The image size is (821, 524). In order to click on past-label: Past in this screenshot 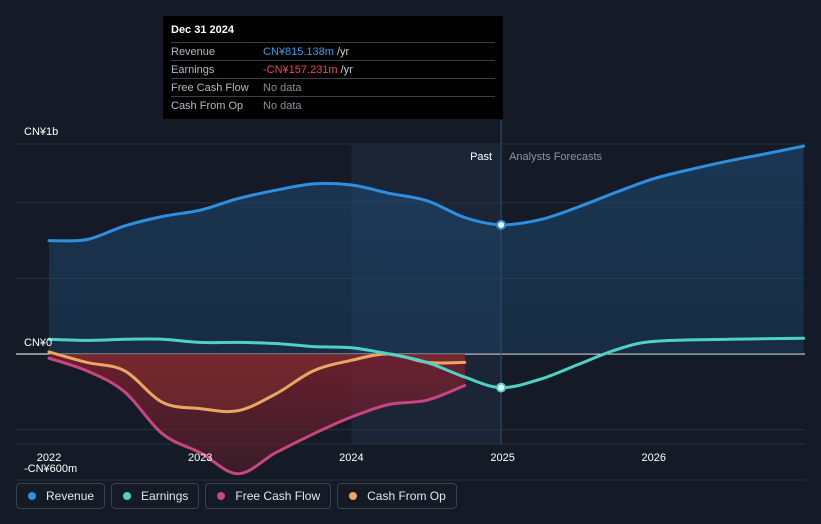, I will do `click(481, 157)`.